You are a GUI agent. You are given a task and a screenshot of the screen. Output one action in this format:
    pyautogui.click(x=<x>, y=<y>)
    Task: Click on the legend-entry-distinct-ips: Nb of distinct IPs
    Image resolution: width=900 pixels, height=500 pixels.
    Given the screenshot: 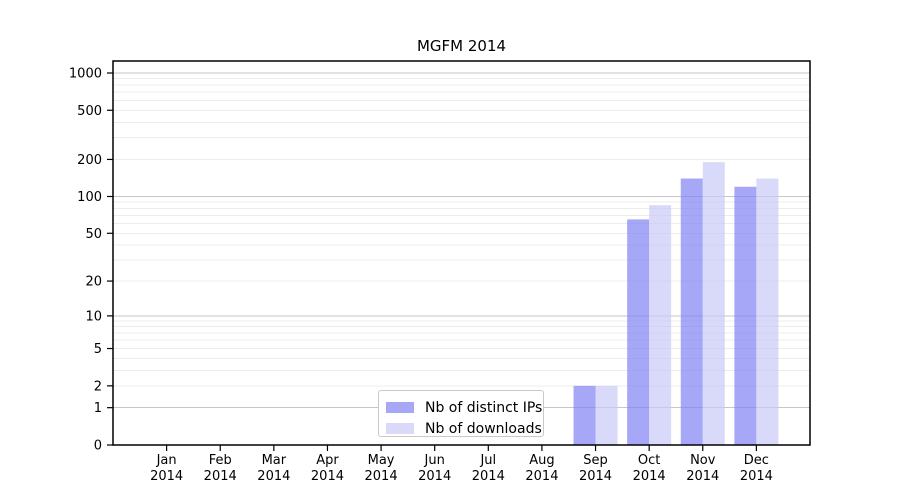 What is the action you would take?
    pyautogui.click(x=464, y=407)
    